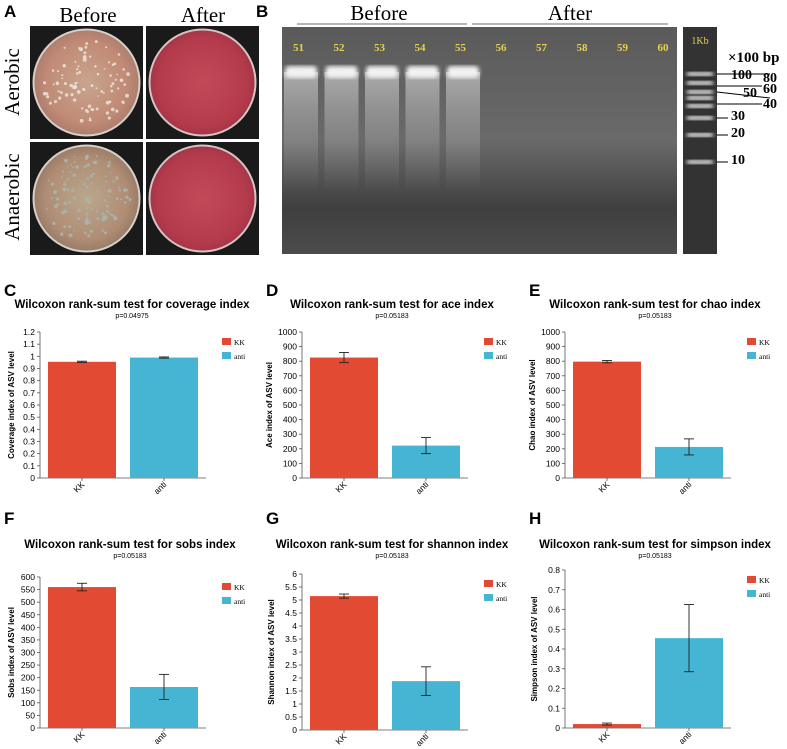 The image size is (787, 749). I want to click on dna-band, so click(341, 72).